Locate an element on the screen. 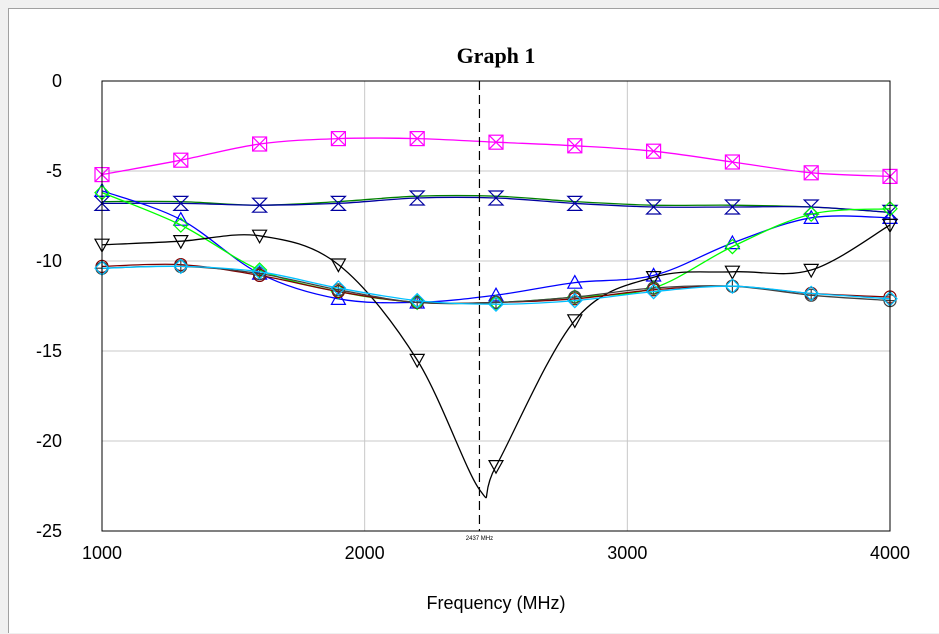  x-tick-label: 1000 is located at coordinates (102, 553).